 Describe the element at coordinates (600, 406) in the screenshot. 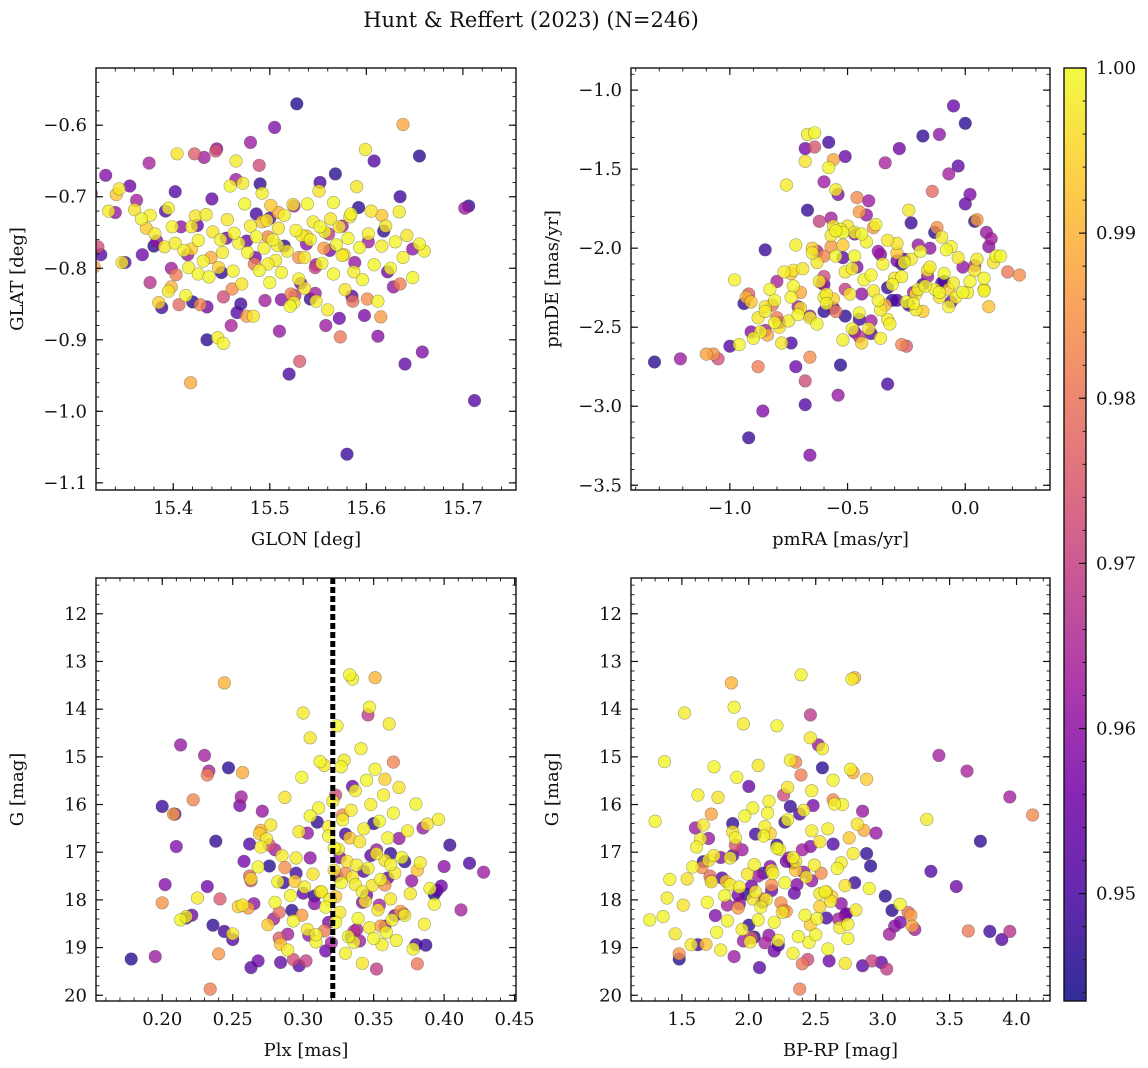

I see `y-tick-label: −3.0` at that location.